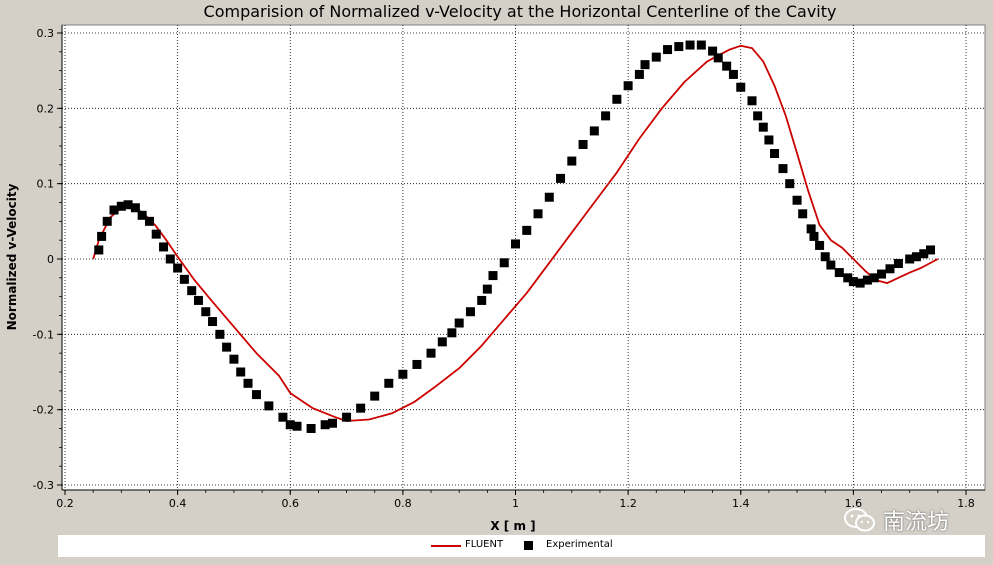 The height and width of the screenshot is (565, 993). Describe the element at coordinates (46, 33) in the screenshot. I see `y-tick-label: 0.3` at that location.